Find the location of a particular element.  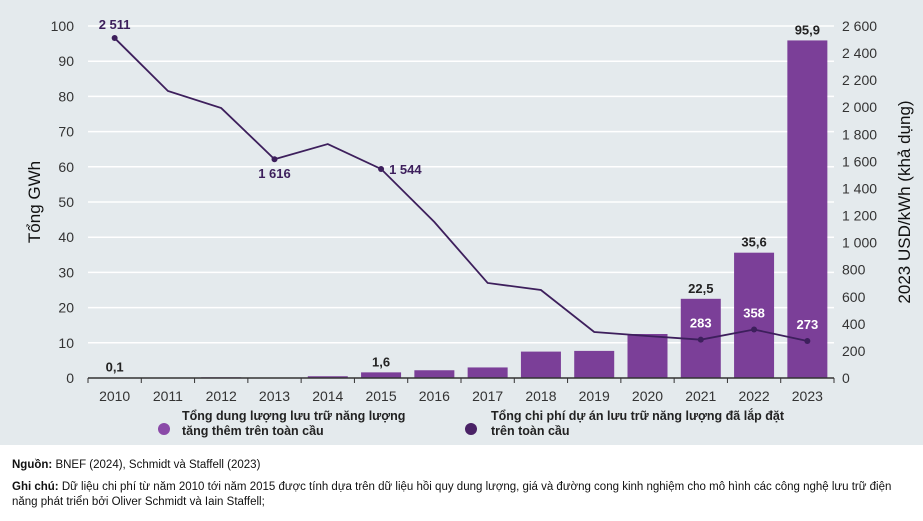

line-data-label: 2 511 is located at coordinates (115, 24).